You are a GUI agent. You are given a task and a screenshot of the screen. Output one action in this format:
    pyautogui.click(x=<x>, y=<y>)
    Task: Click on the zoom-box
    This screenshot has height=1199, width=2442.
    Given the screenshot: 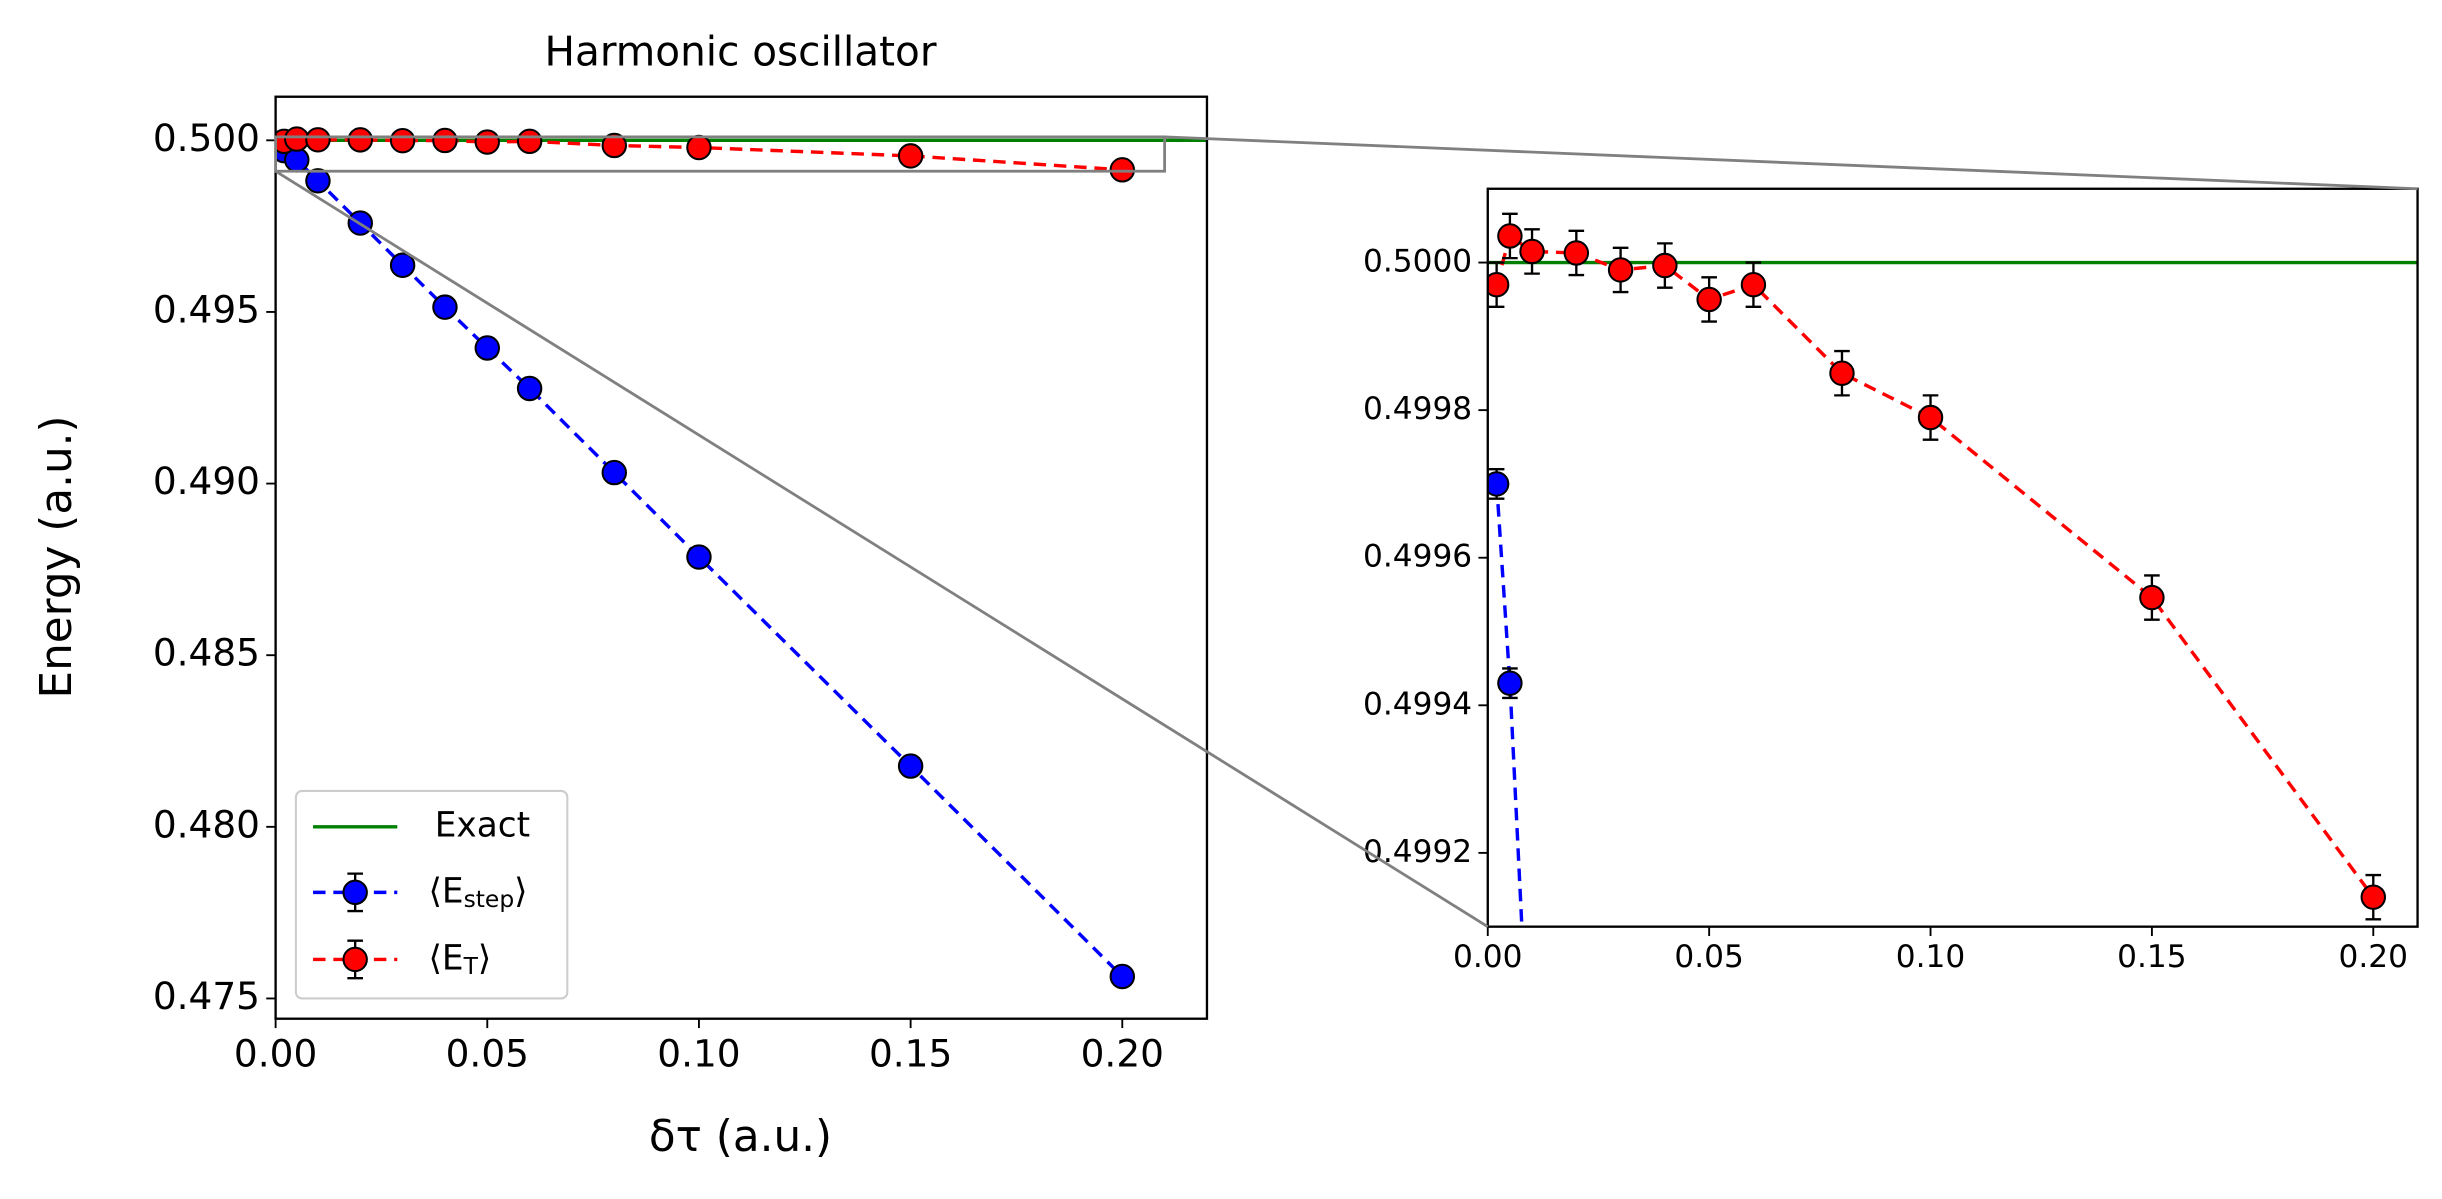 What is the action you would take?
    pyautogui.click(x=720, y=154)
    